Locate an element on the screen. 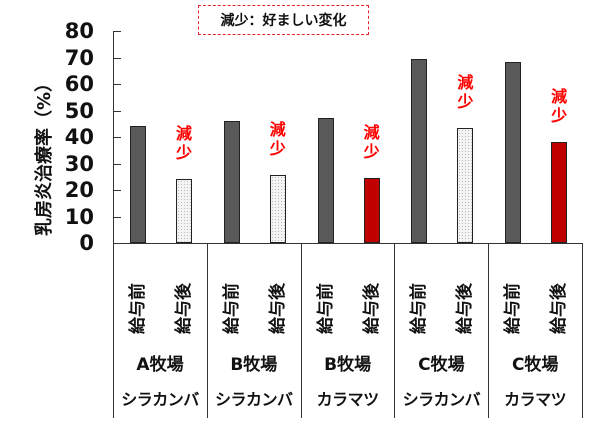  y-tick-label: 70 is located at coordinates (79, 58).